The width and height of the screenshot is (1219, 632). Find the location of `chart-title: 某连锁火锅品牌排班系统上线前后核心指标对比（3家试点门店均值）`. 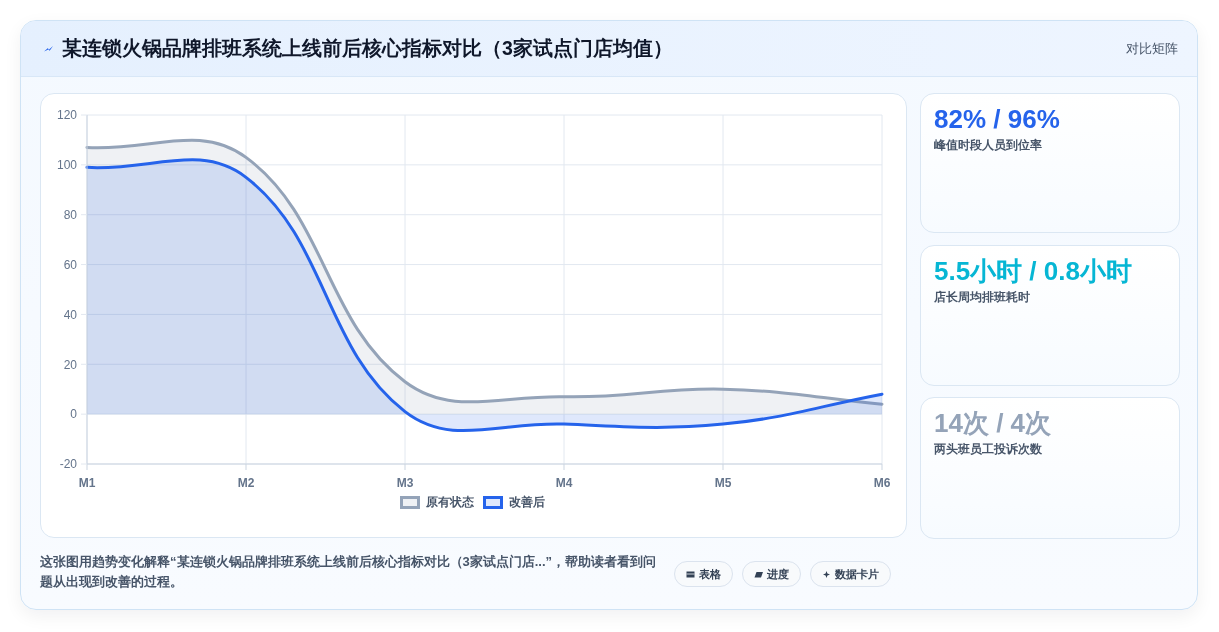

chart-title: 某连锁火锅品牌排班系统上线前后核心指标对比（3家试点门店均值） is located at coordinates (367, 48).